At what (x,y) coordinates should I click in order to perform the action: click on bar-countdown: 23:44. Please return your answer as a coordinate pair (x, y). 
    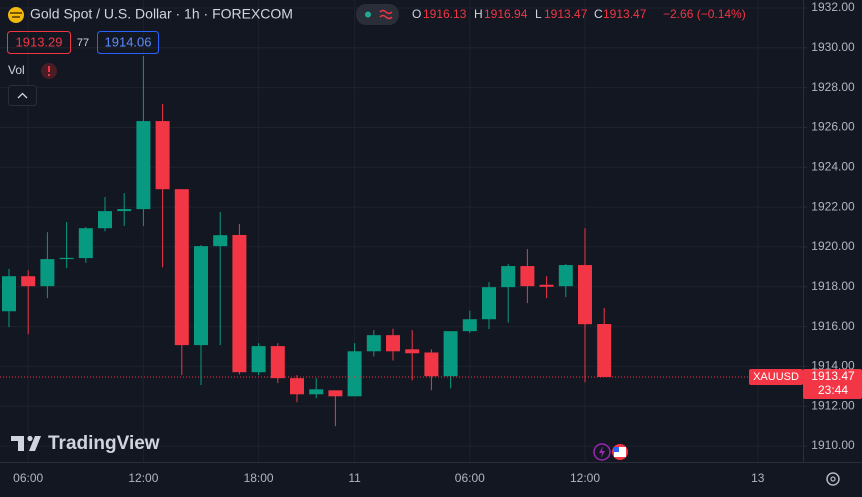
    Looking at the image, I should click on (833, 390).